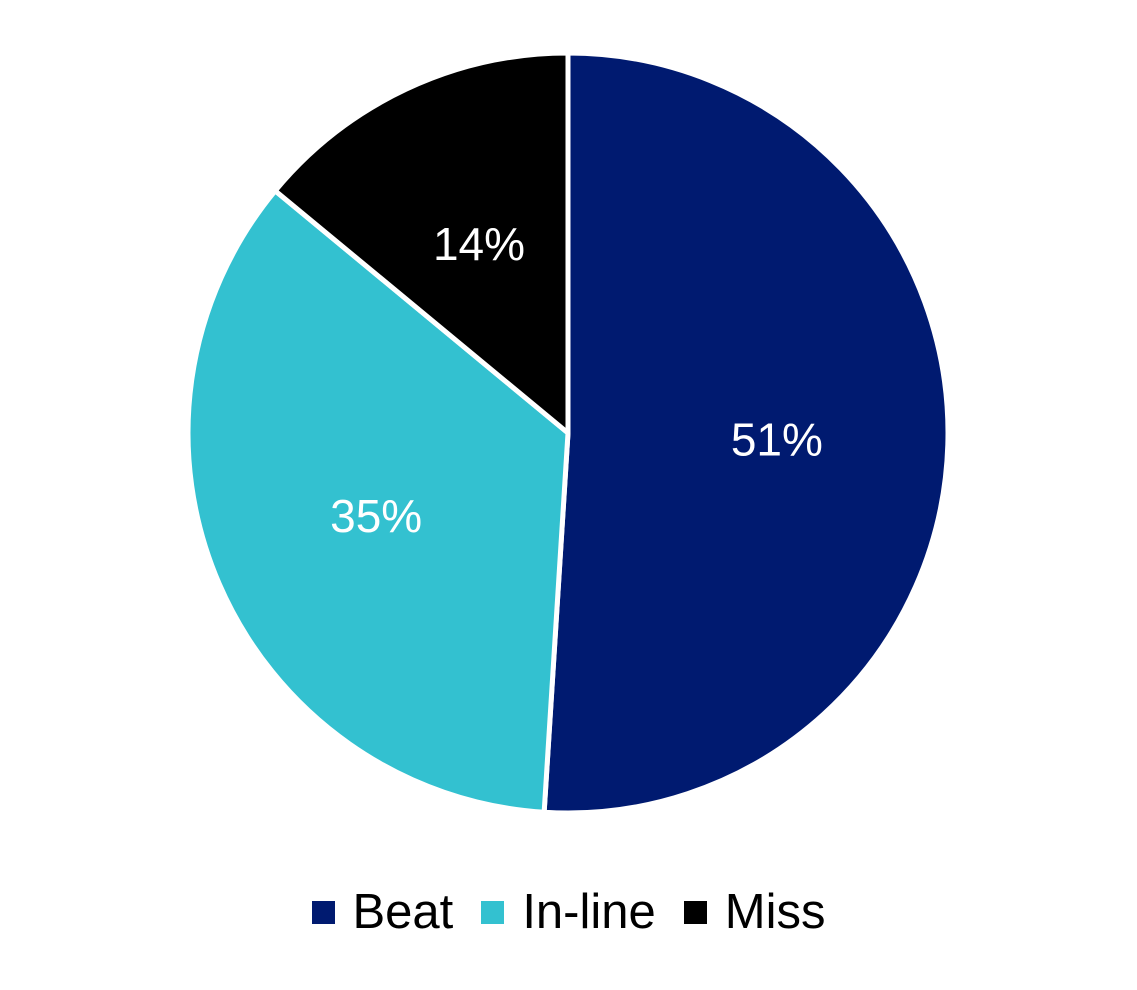  What do you see at coordinates (479, 244) in the screenshot?
I see `pie-label-miss: 14%` at bounding box center [479, 244].